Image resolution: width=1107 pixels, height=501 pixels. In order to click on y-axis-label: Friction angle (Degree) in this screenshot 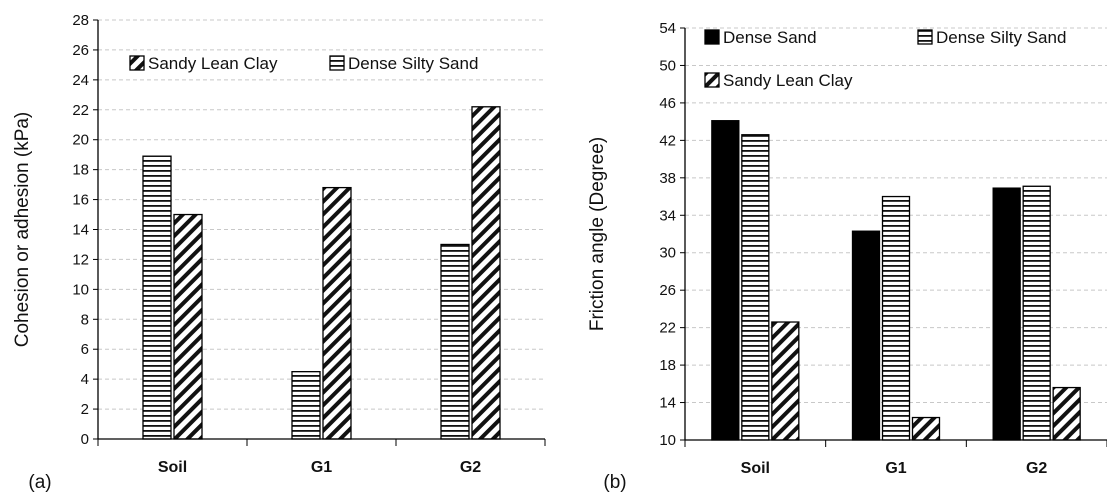, I will do `click(597, 234)`.